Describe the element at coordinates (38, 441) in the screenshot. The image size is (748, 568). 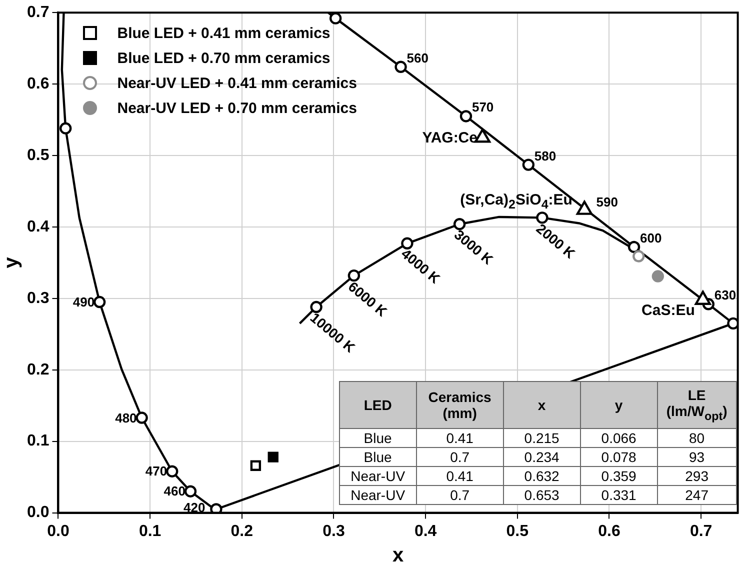
I see `y-tick-label: 0.1` at that location.